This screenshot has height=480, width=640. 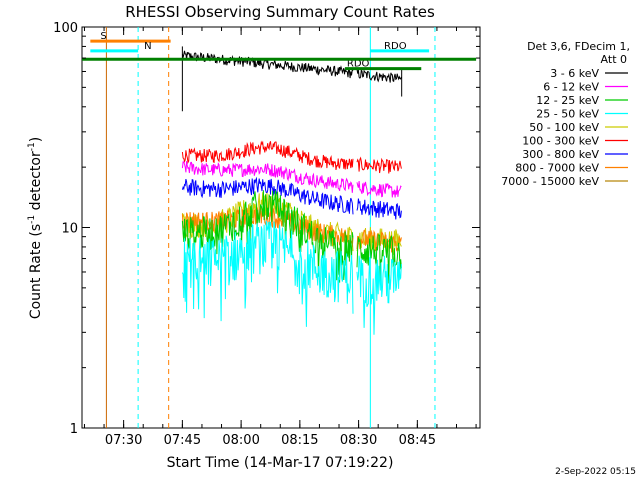 I want to click on legend-label: 50 - 100 keV, so click(x=564, y=127).